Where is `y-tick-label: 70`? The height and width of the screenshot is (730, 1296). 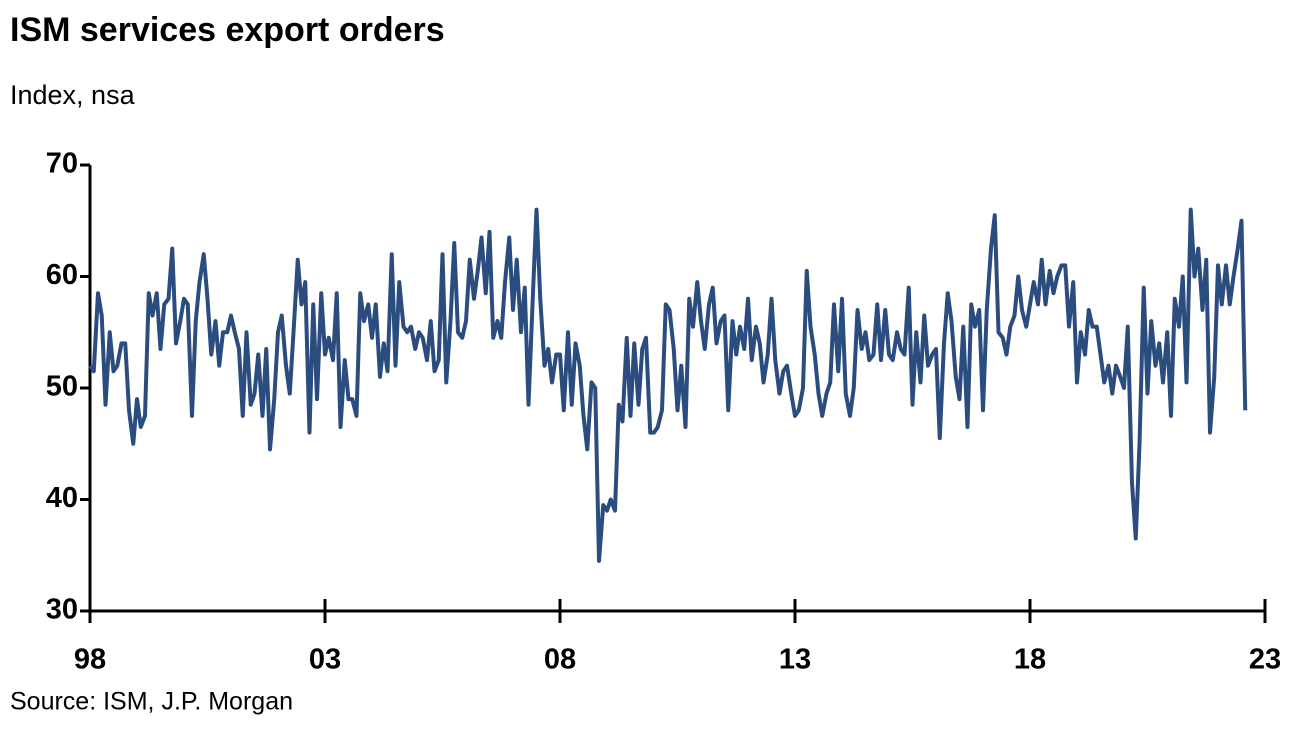
y-tick-label: 70 is located at coordinates (62, 164).